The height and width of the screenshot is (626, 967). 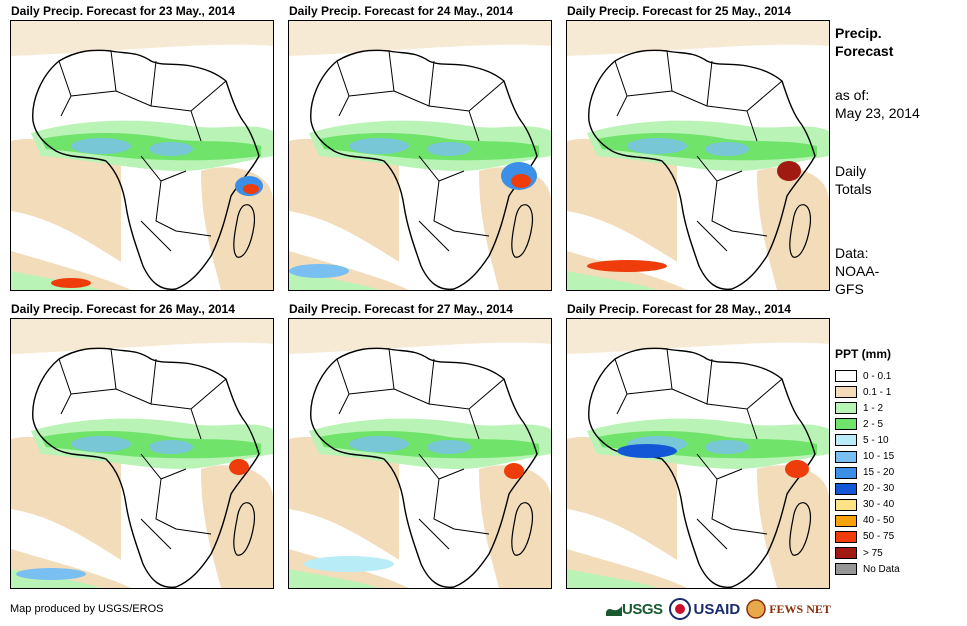 What do you see at coordinates (679, 11) in the screenshot?
I see `panel-title: Daily Precip. Forecast for 25 May., 2014` at bounding box center [679, 11].